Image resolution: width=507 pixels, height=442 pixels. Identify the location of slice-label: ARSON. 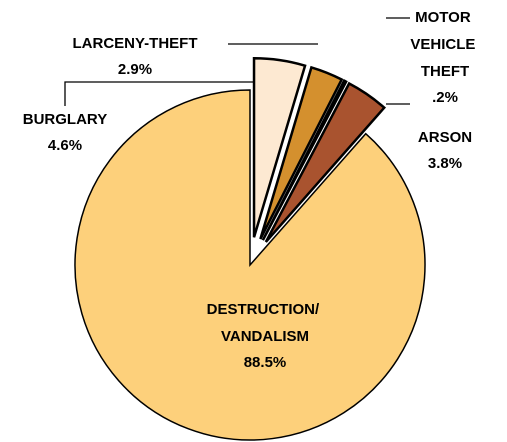
(445, 137).